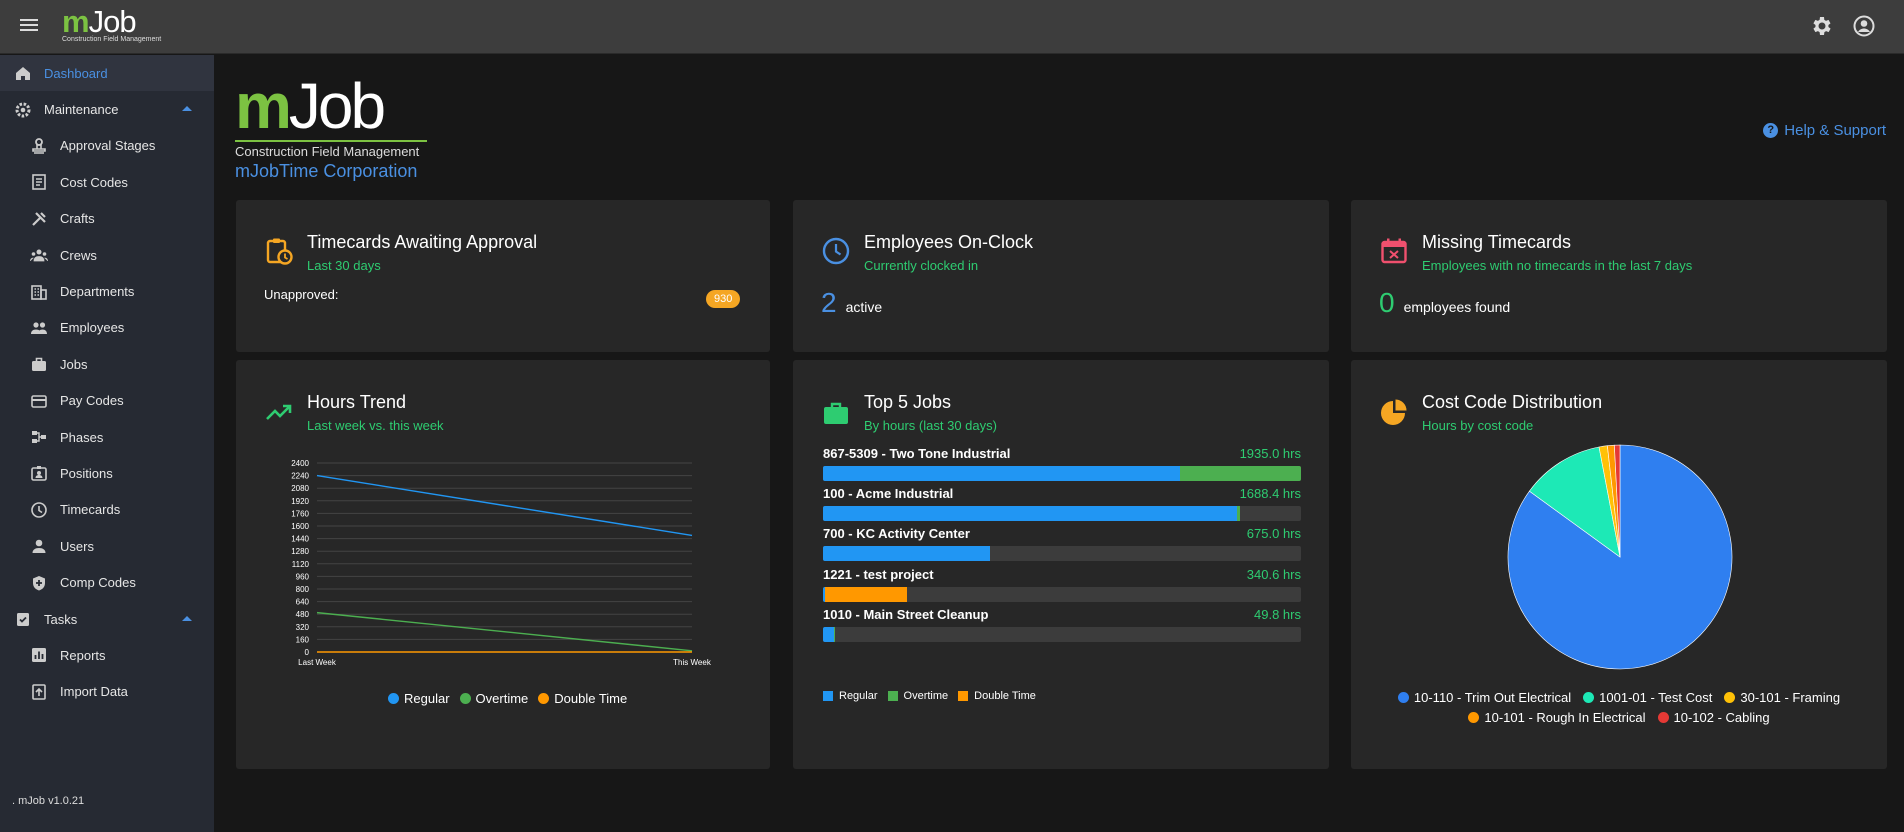  Describe the element at coordinates (1005, 696) in the screenshot. I see `legend-label: Double Time` at that location.